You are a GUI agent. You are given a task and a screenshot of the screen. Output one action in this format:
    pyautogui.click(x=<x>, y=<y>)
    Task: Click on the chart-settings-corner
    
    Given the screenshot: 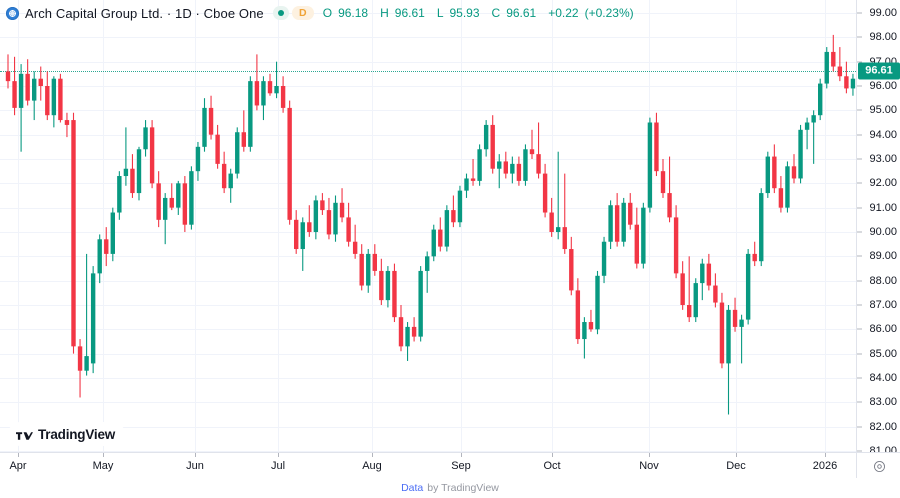 What is the action you would take?
    pyautogui.click(x=878, y=465)
    